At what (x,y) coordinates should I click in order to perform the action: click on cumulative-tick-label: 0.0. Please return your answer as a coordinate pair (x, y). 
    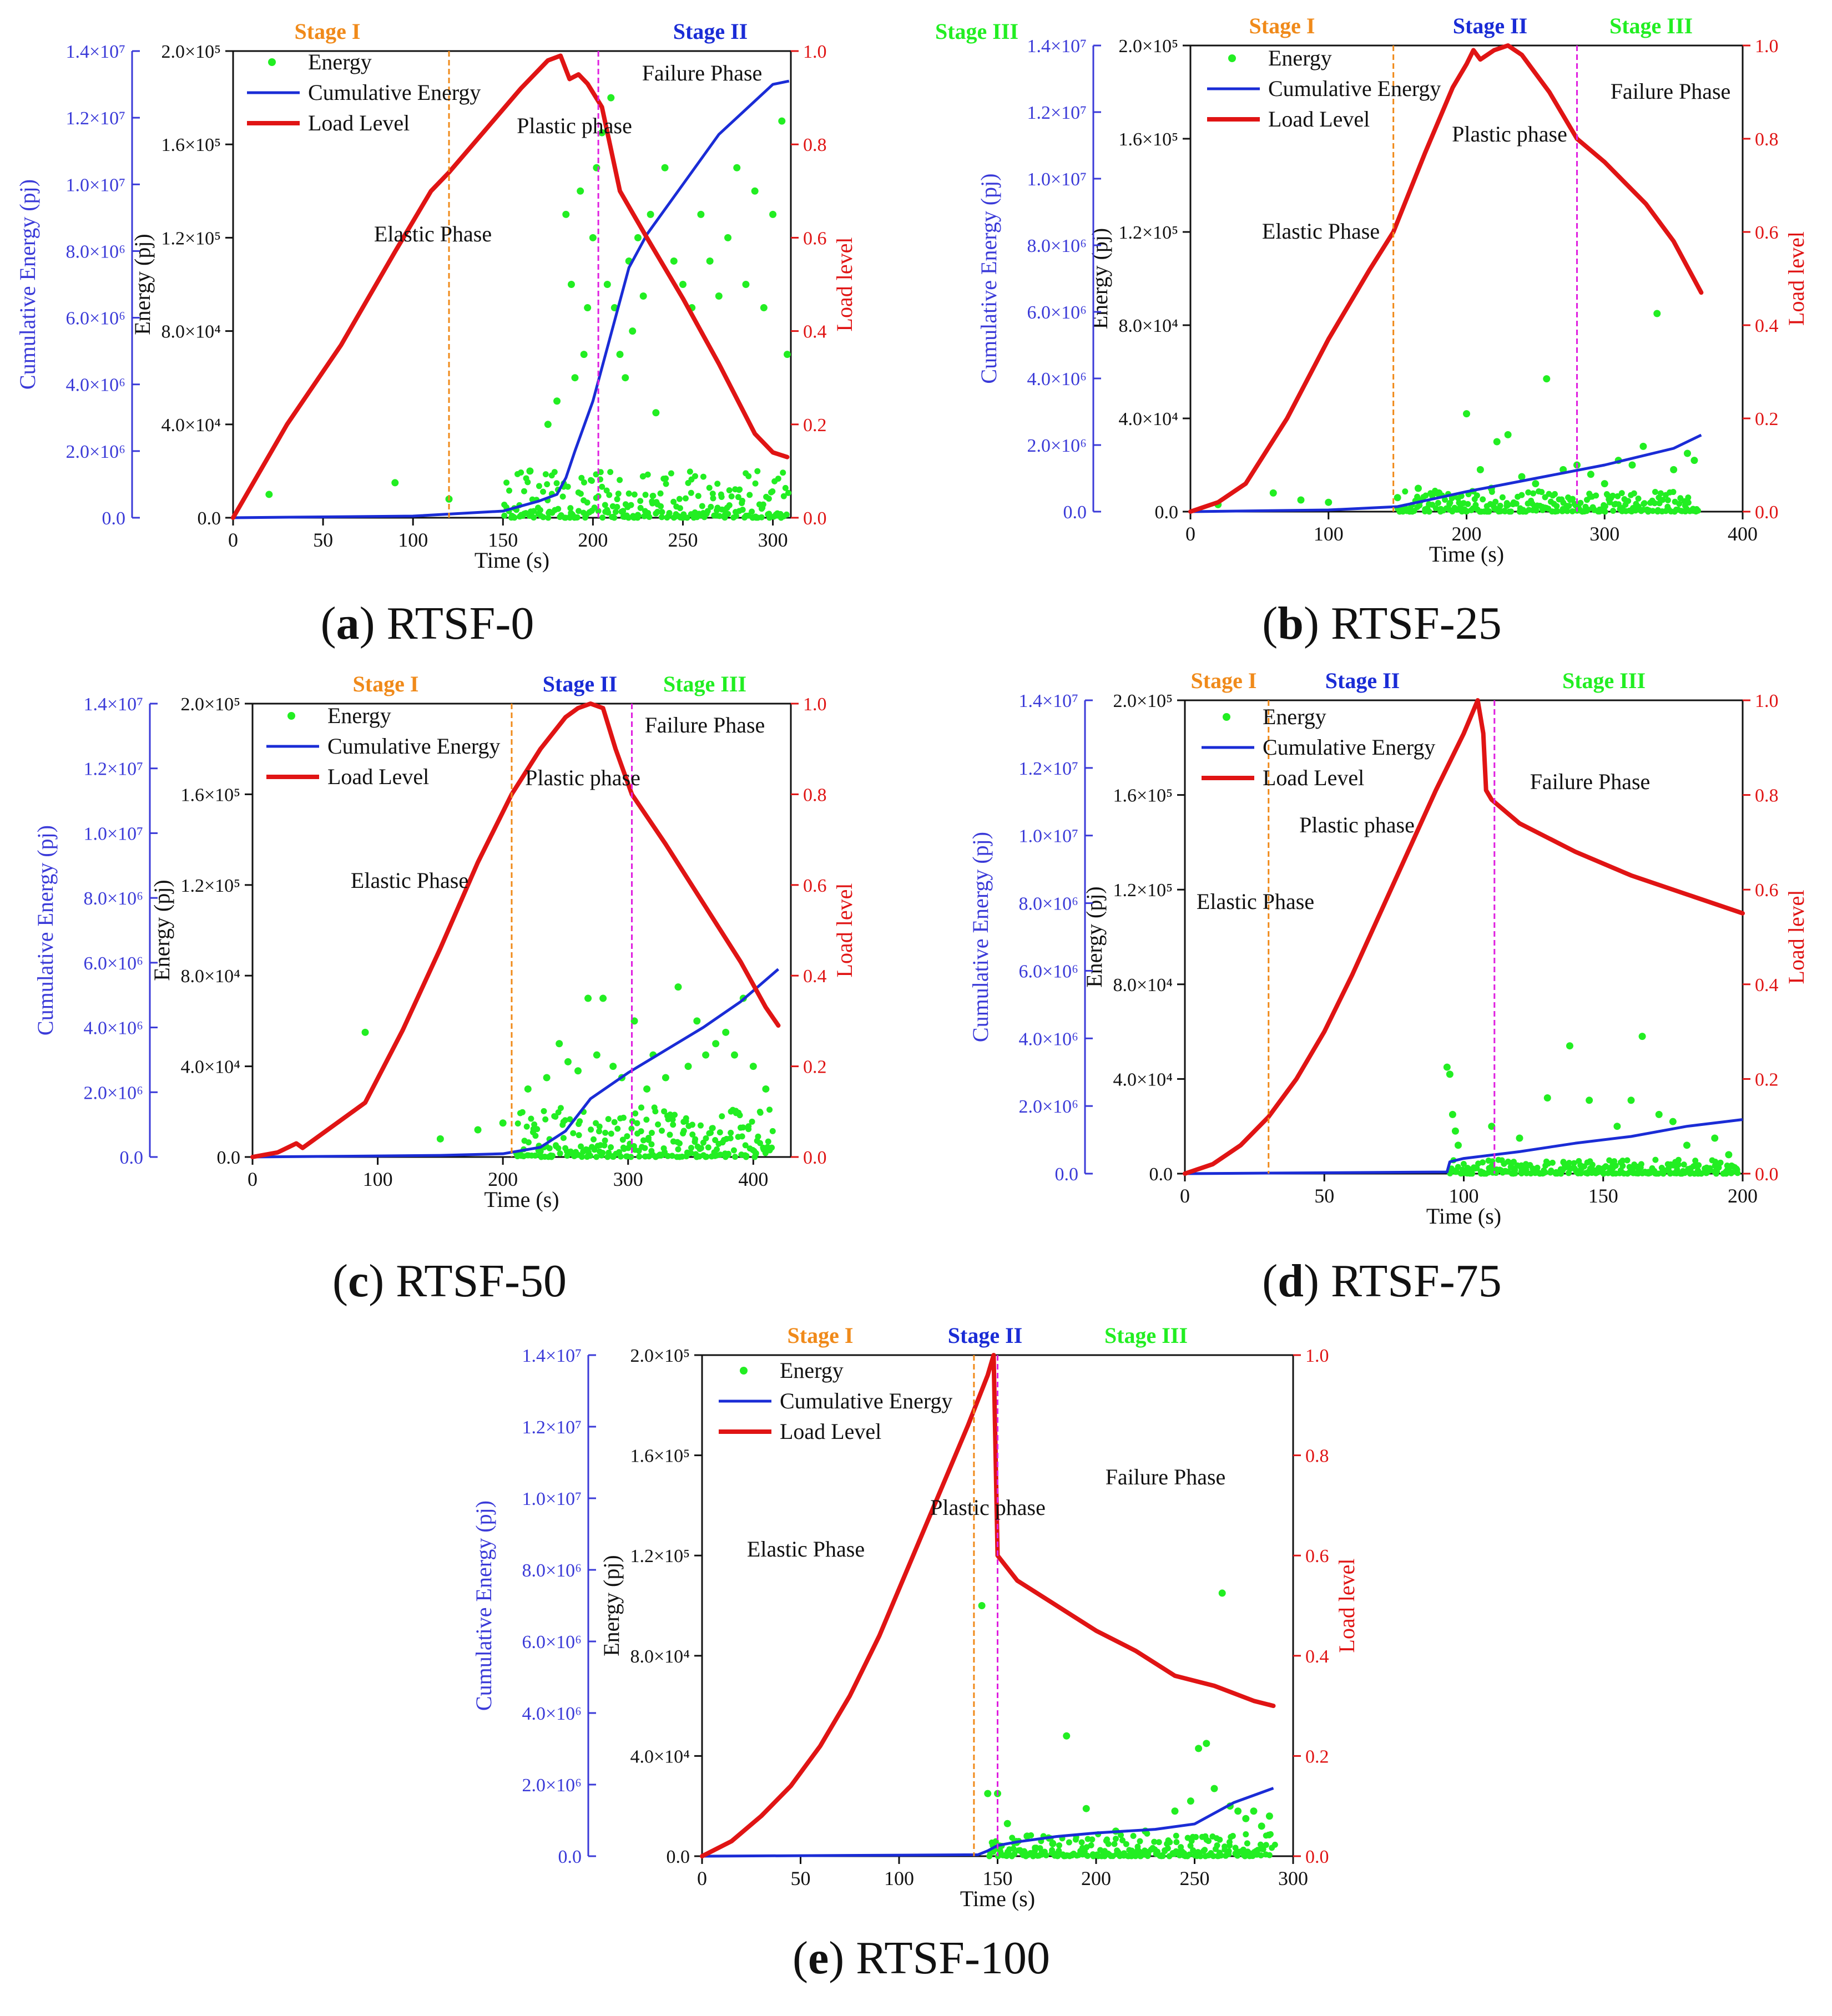
    Looking at the image, I should click on (114, 518).